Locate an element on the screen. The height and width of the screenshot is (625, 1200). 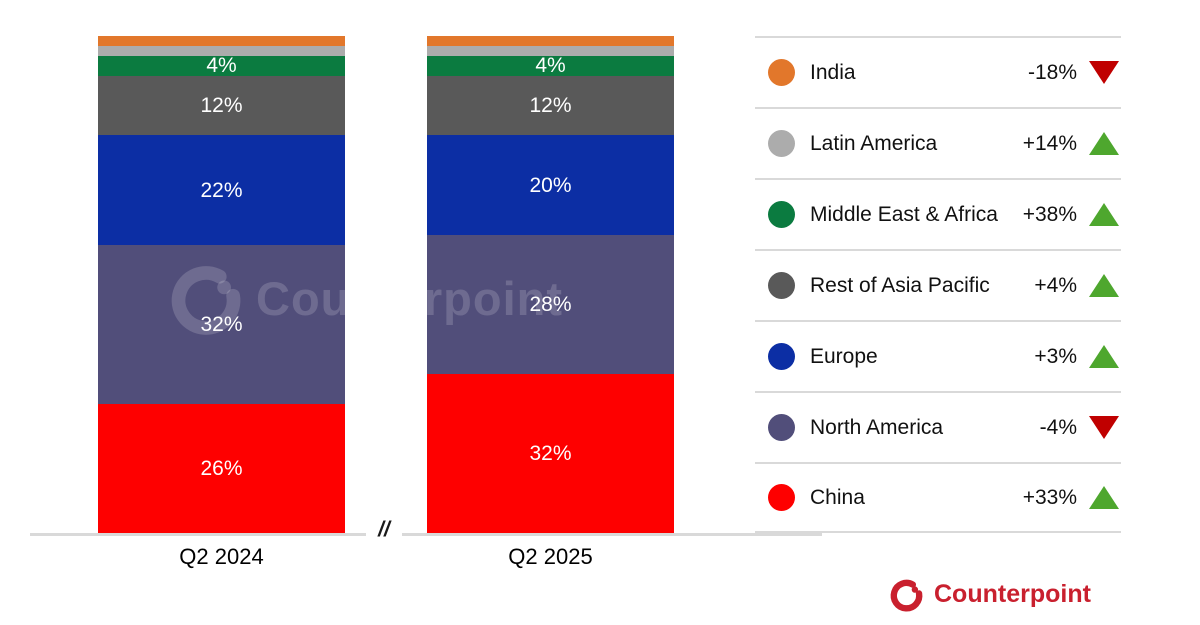
bar-segment-north-america: 32% is located at coordinates (221, 324).